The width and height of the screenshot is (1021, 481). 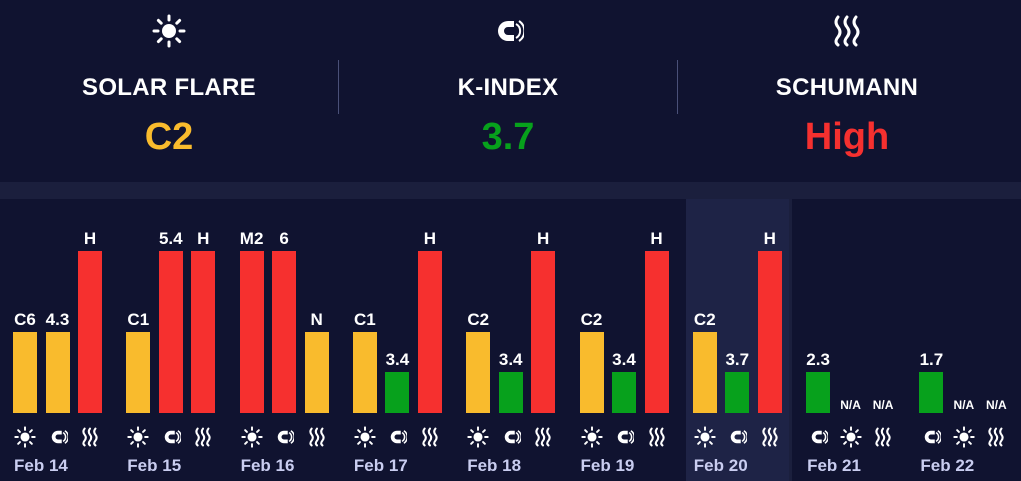 I want to click on day-date-label: Feb 15, so click(x=154, y=465).